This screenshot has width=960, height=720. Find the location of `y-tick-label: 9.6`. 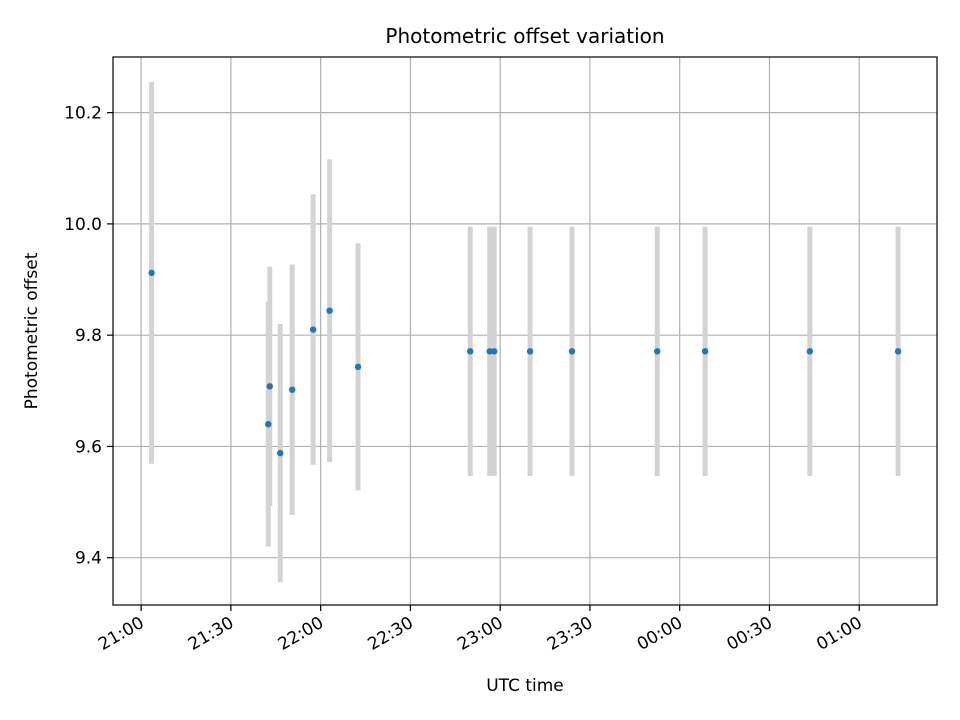

y-tick-label: 9.6 is located at coordinates (88, 447).